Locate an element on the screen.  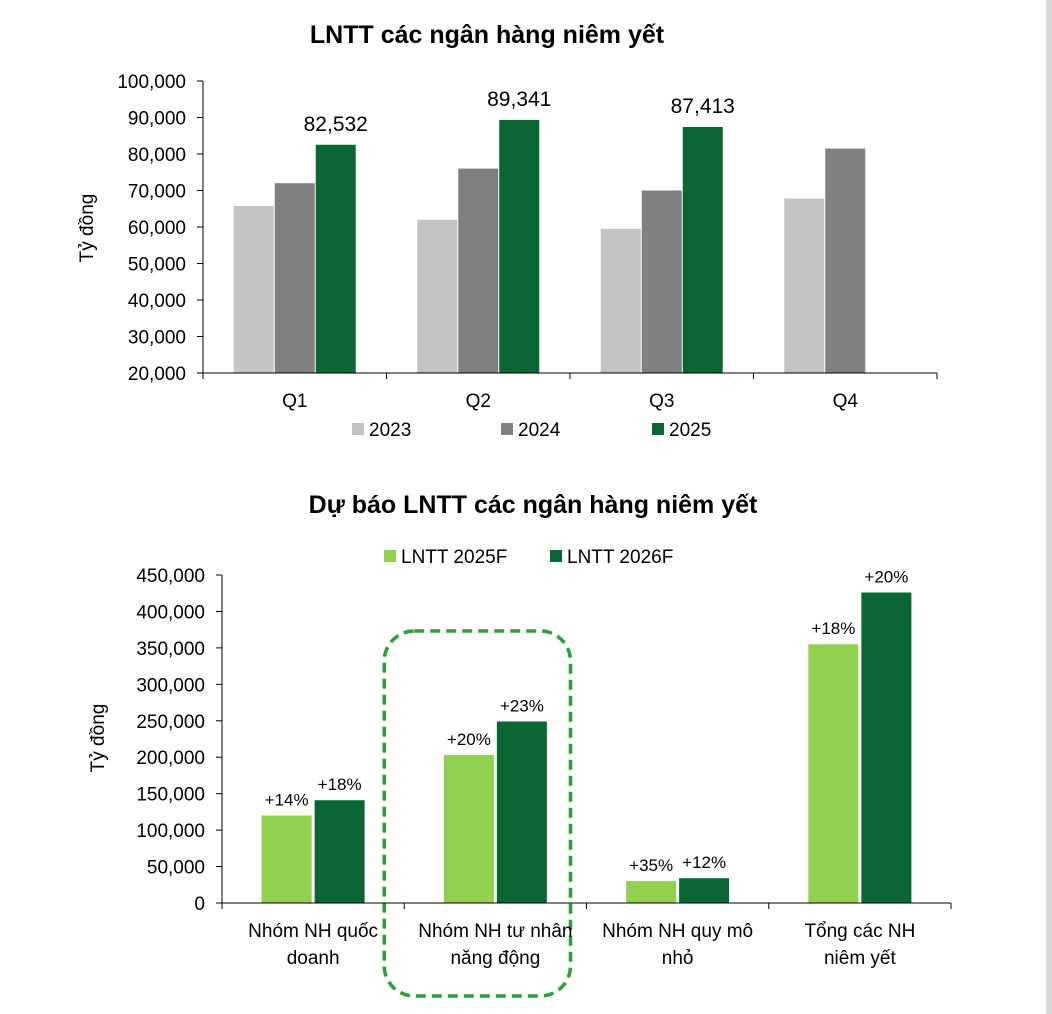
chart2-x-tick-label: năng động is located at coordinates (495, 958).